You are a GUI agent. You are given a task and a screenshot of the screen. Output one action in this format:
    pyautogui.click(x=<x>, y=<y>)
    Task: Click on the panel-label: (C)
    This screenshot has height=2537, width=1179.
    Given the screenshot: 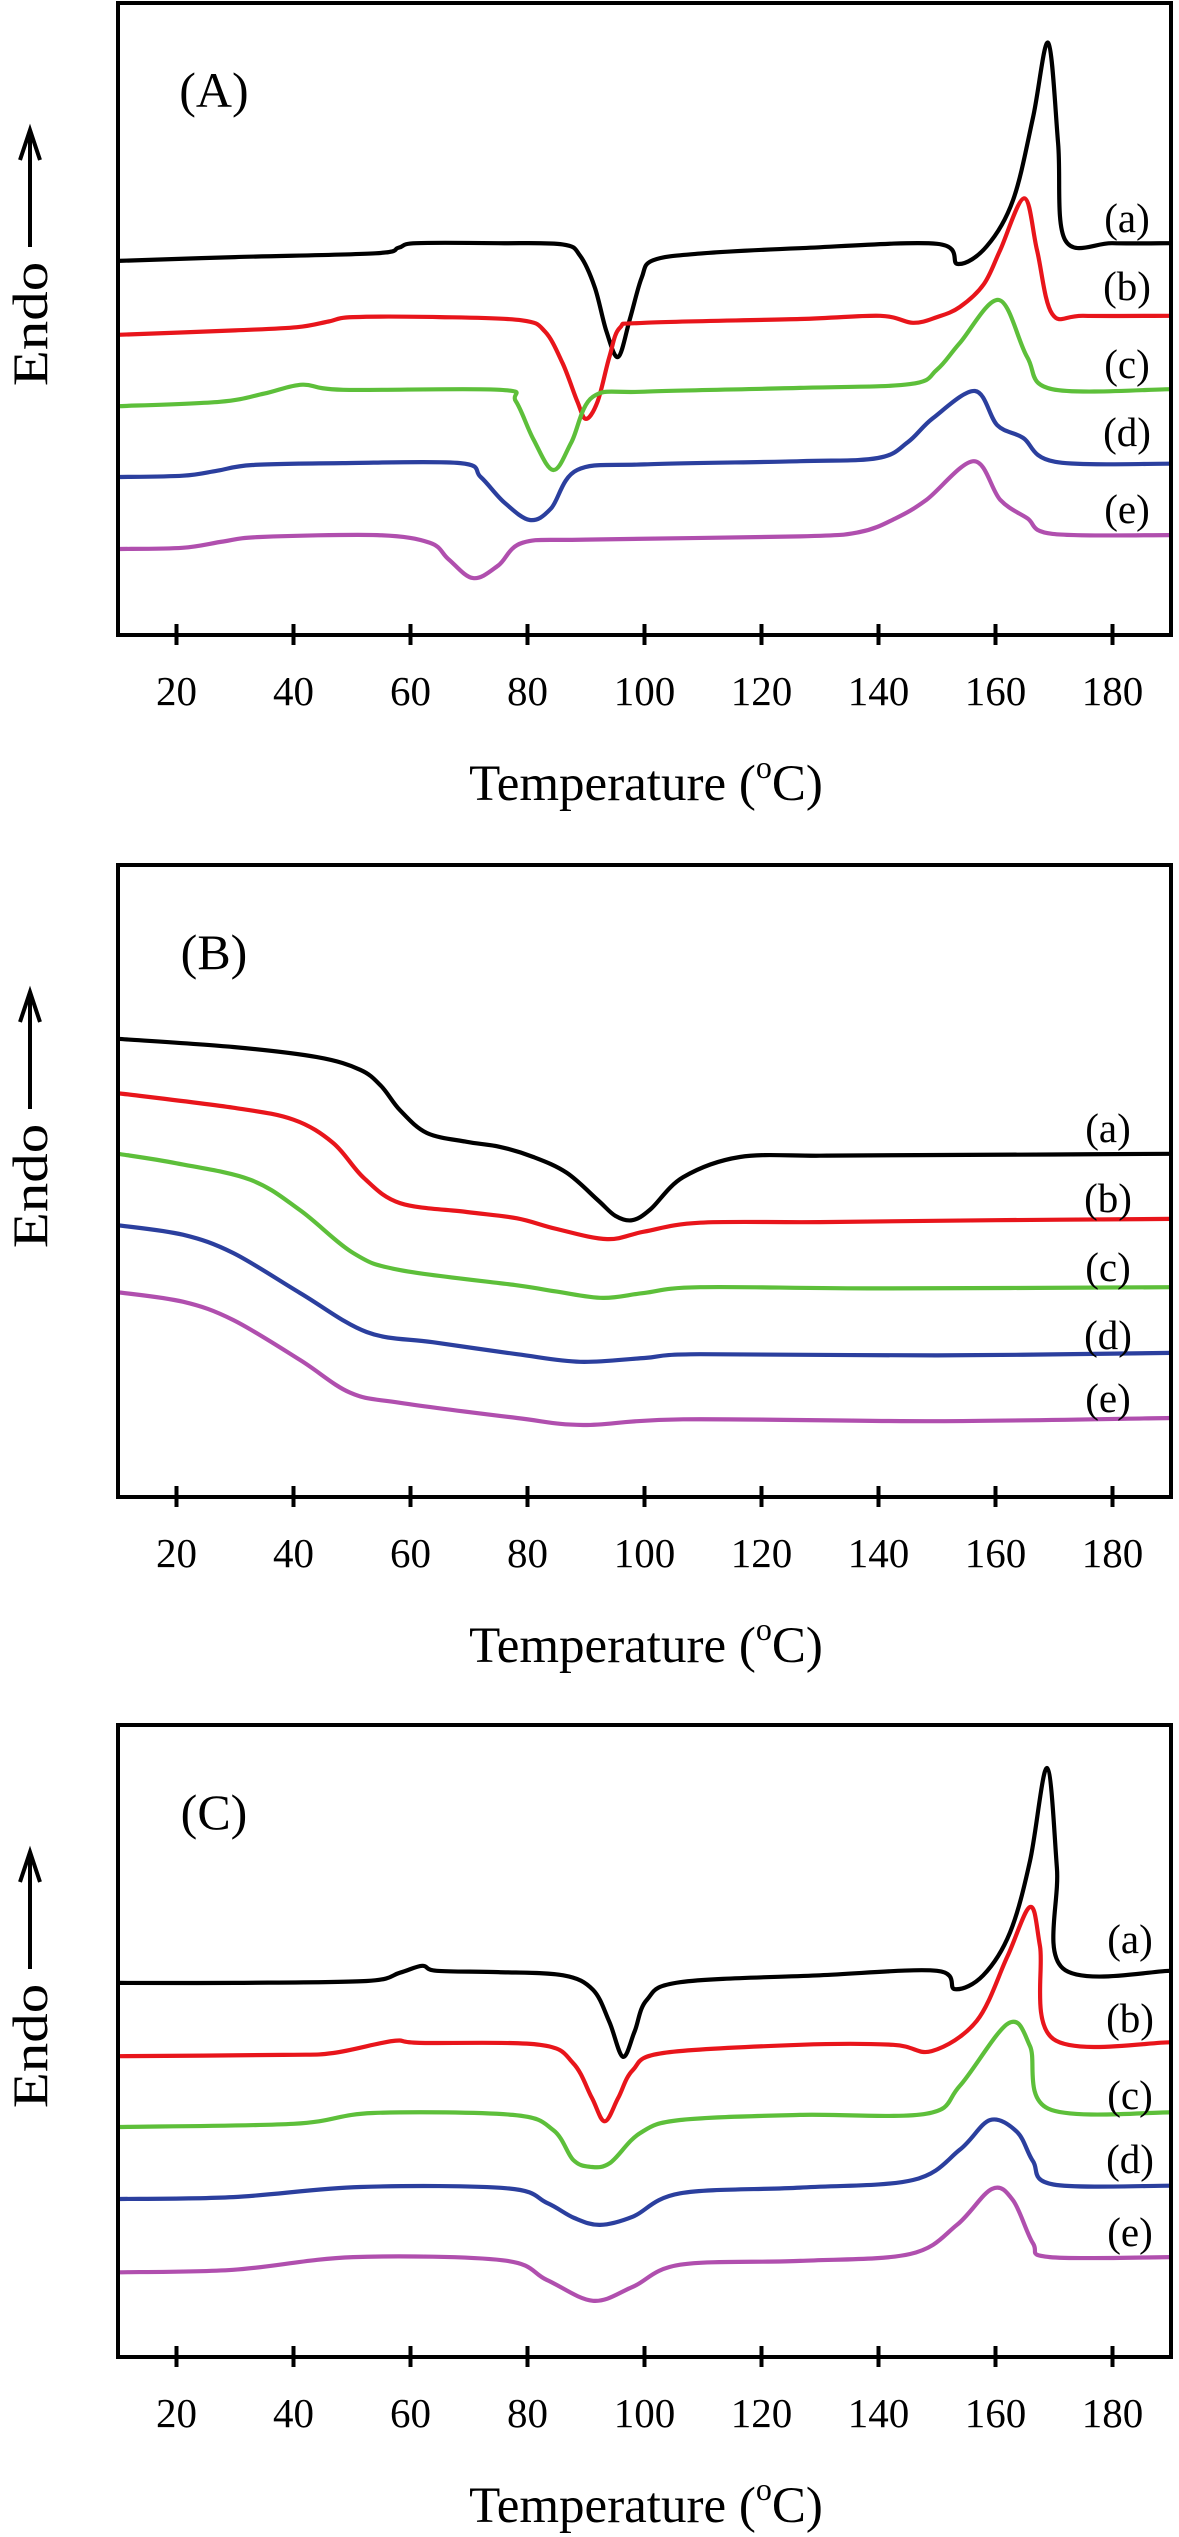 What is the action you would take?
    pyautogui.click(x=214, y=1812)
    